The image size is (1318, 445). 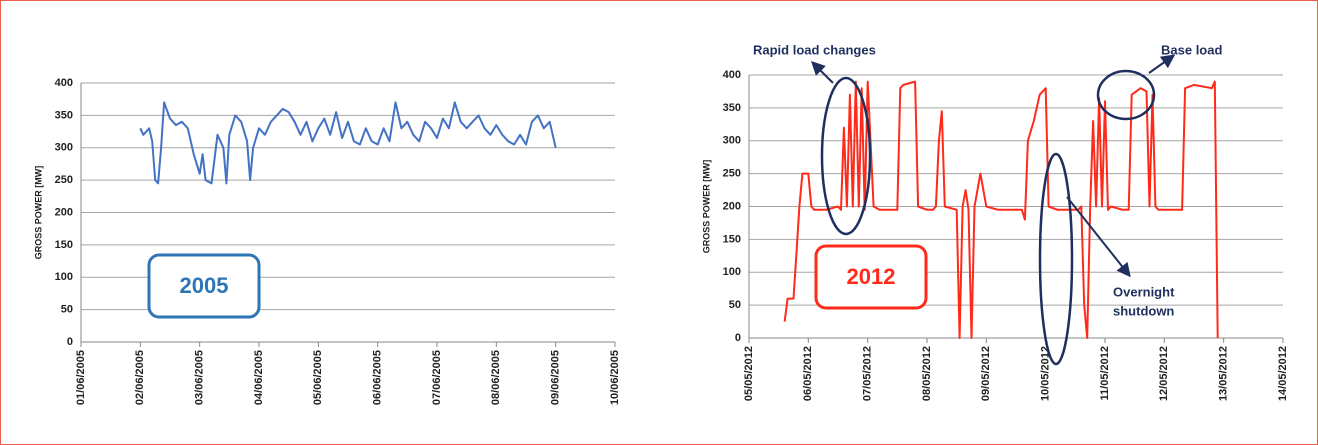 I want to click on x-tick-label: 07/06/2005, so click(x=437, y=377).